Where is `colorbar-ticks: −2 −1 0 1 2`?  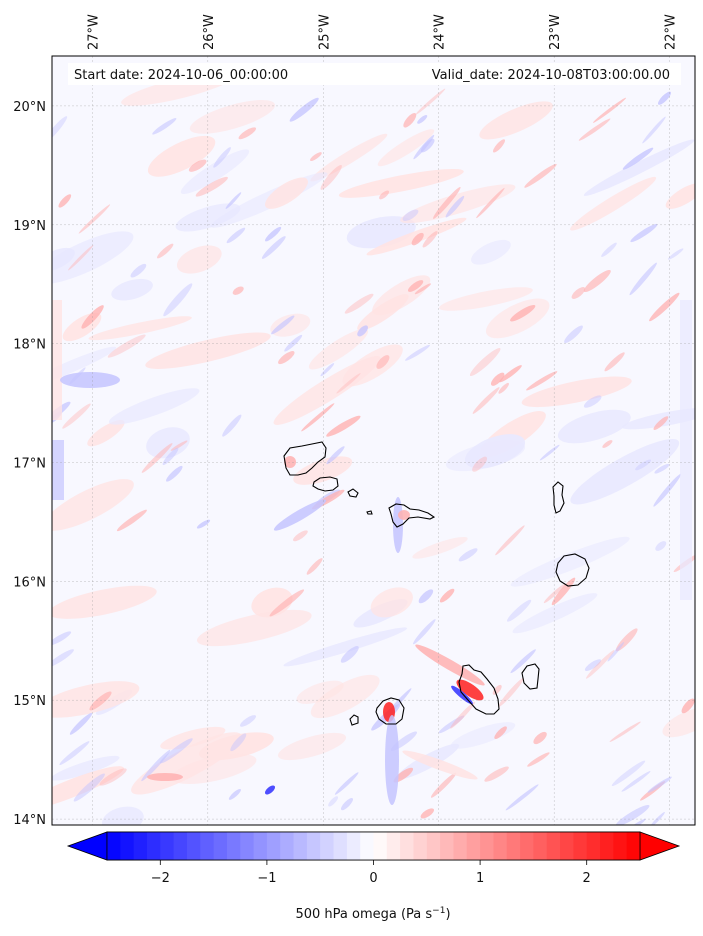 colorbar-ticks: −2 −1 0 1 2 is located at coordinates (371, 873).